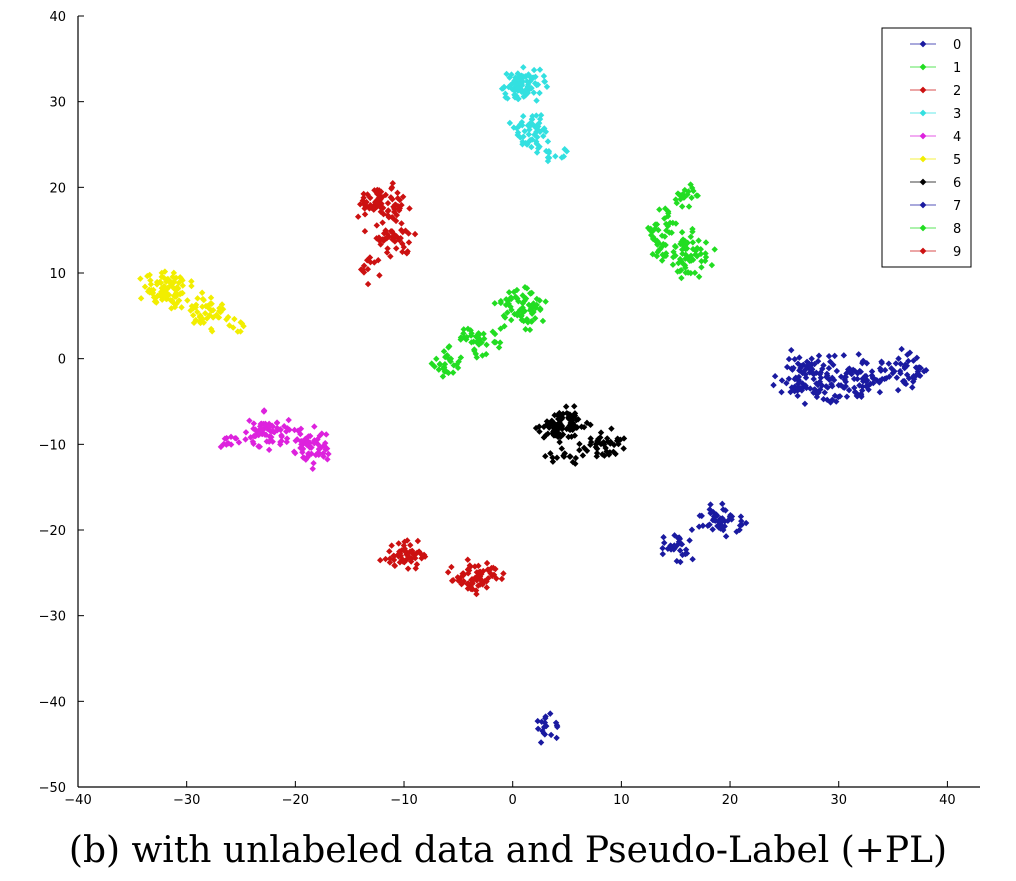 The image size is (1016, 881). I want to click on legend-label: 5, so click(957, 160).